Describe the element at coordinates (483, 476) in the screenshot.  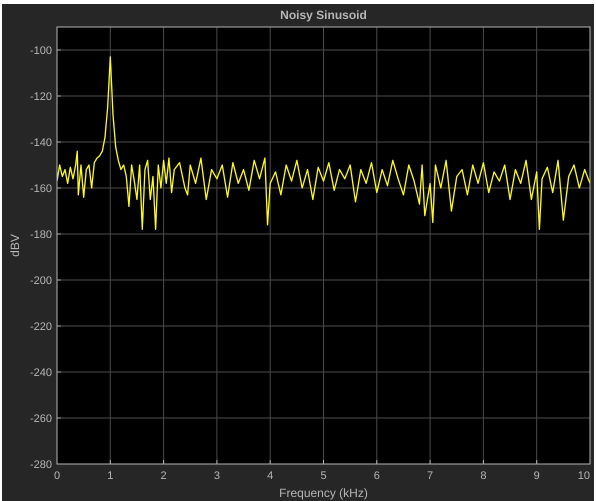
I see `x-tick-label: 8` at that location.